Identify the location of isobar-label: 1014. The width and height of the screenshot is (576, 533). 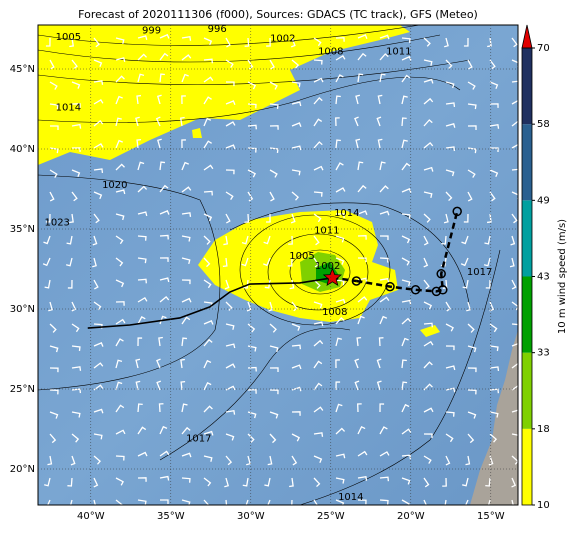
(68, 107).